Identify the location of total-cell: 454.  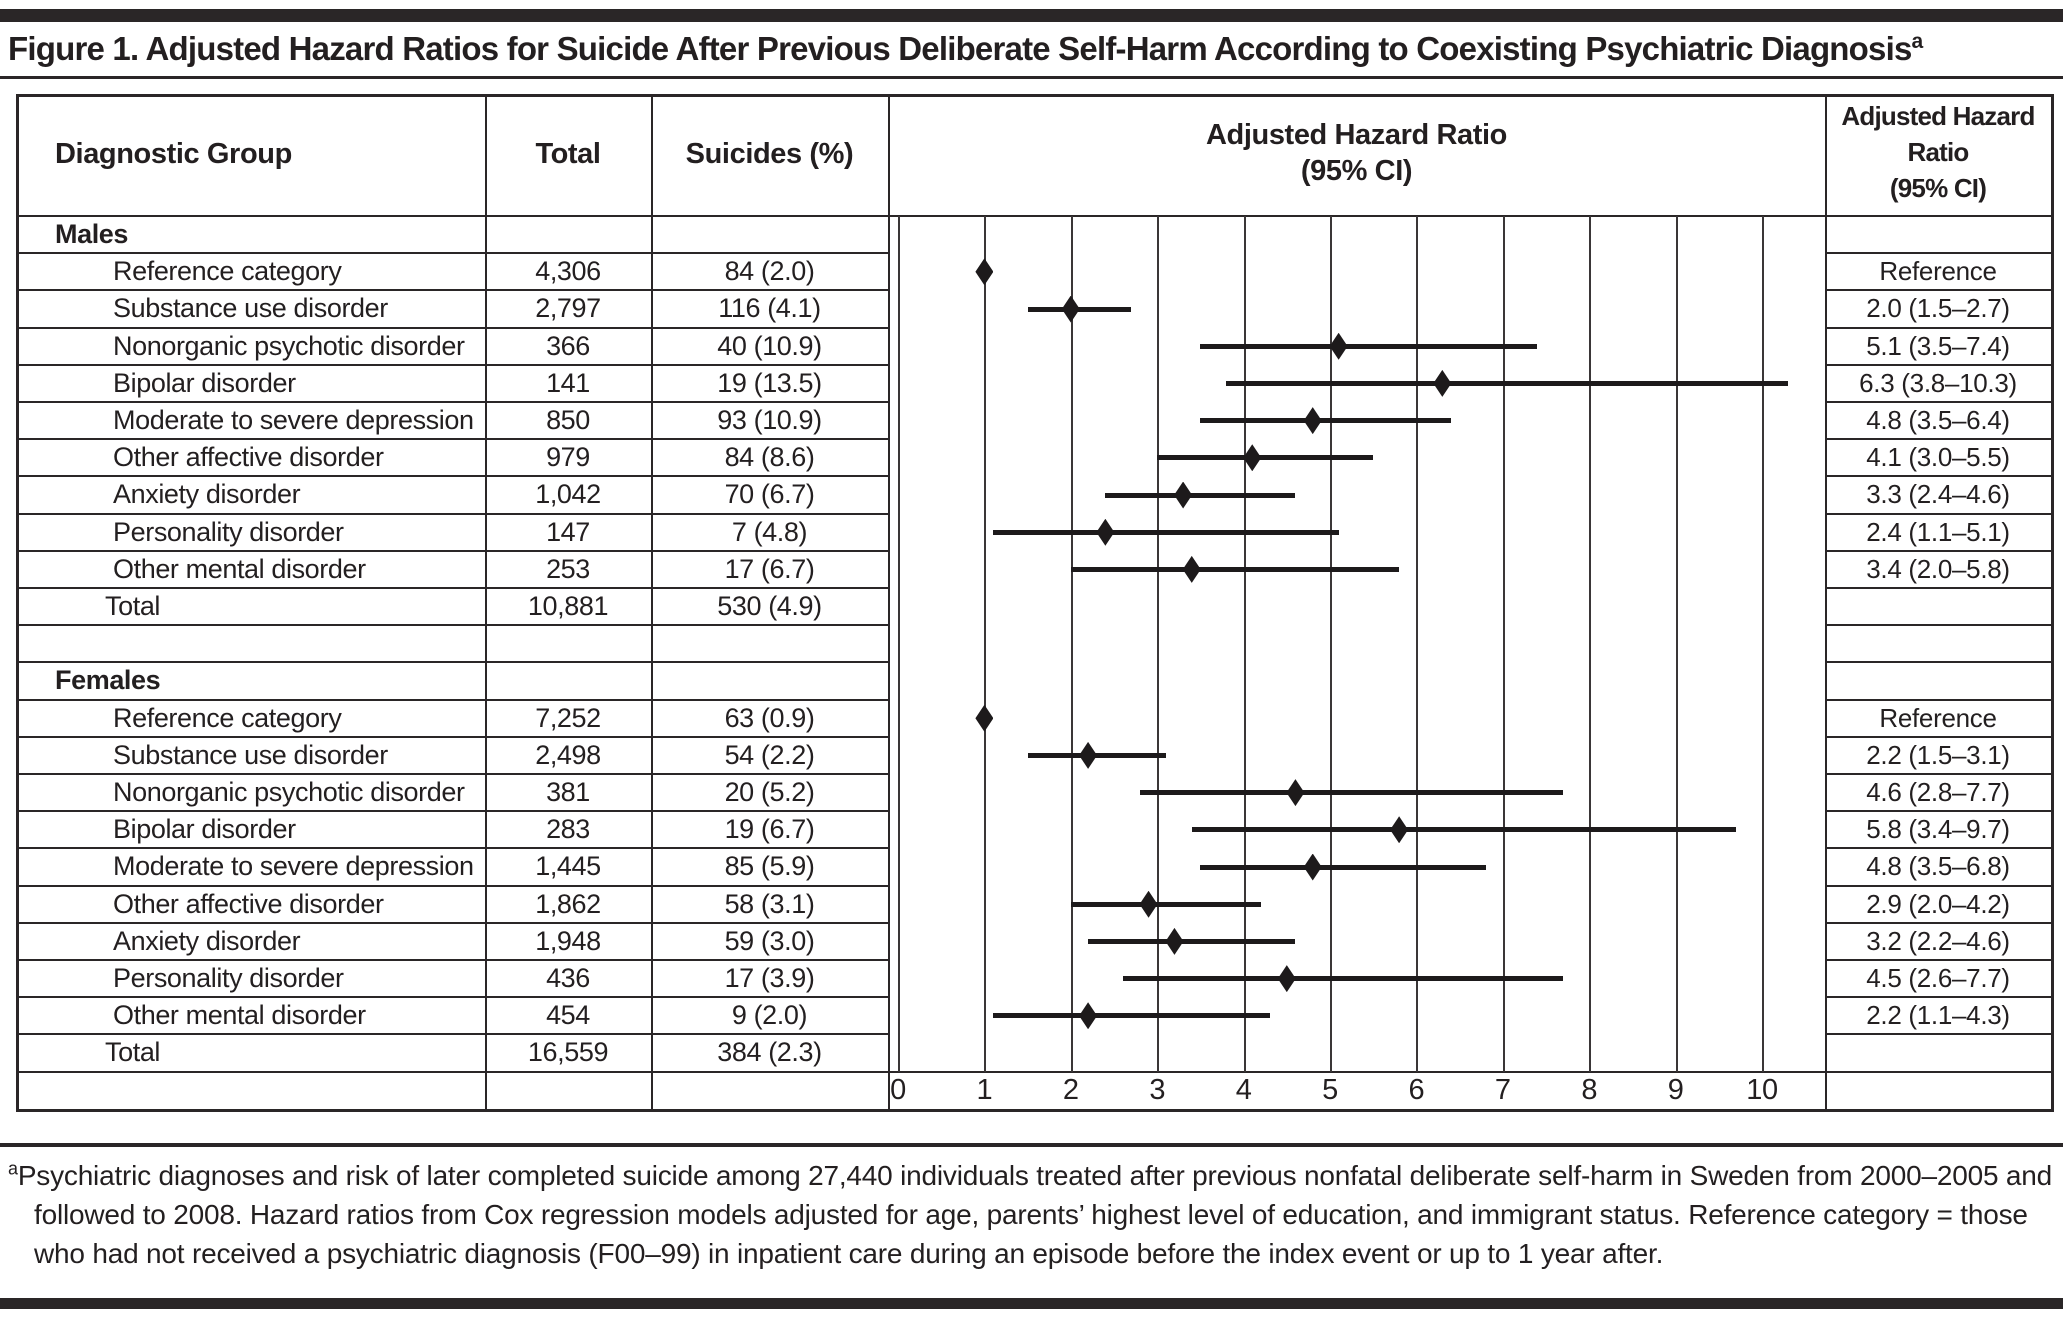
(568, 1015).